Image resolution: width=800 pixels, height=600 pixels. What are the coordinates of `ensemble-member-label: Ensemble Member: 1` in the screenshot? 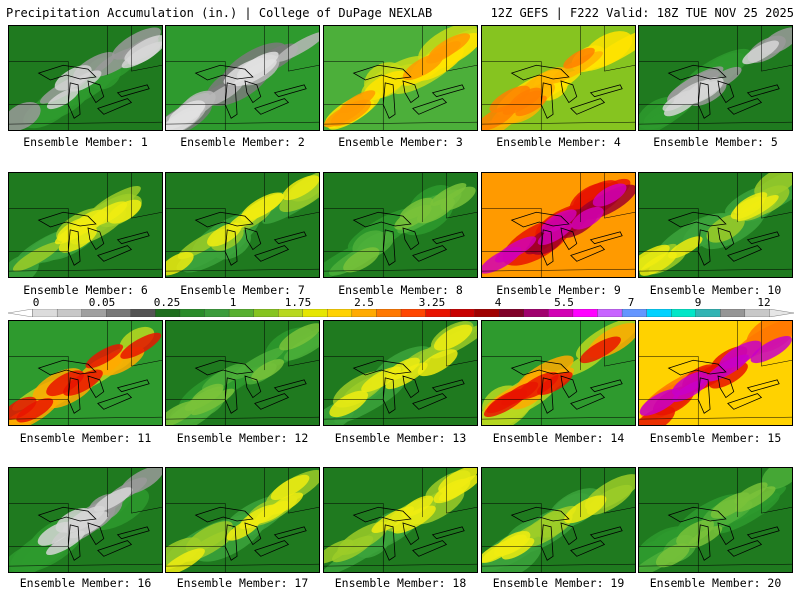 It's located at (85, 142).